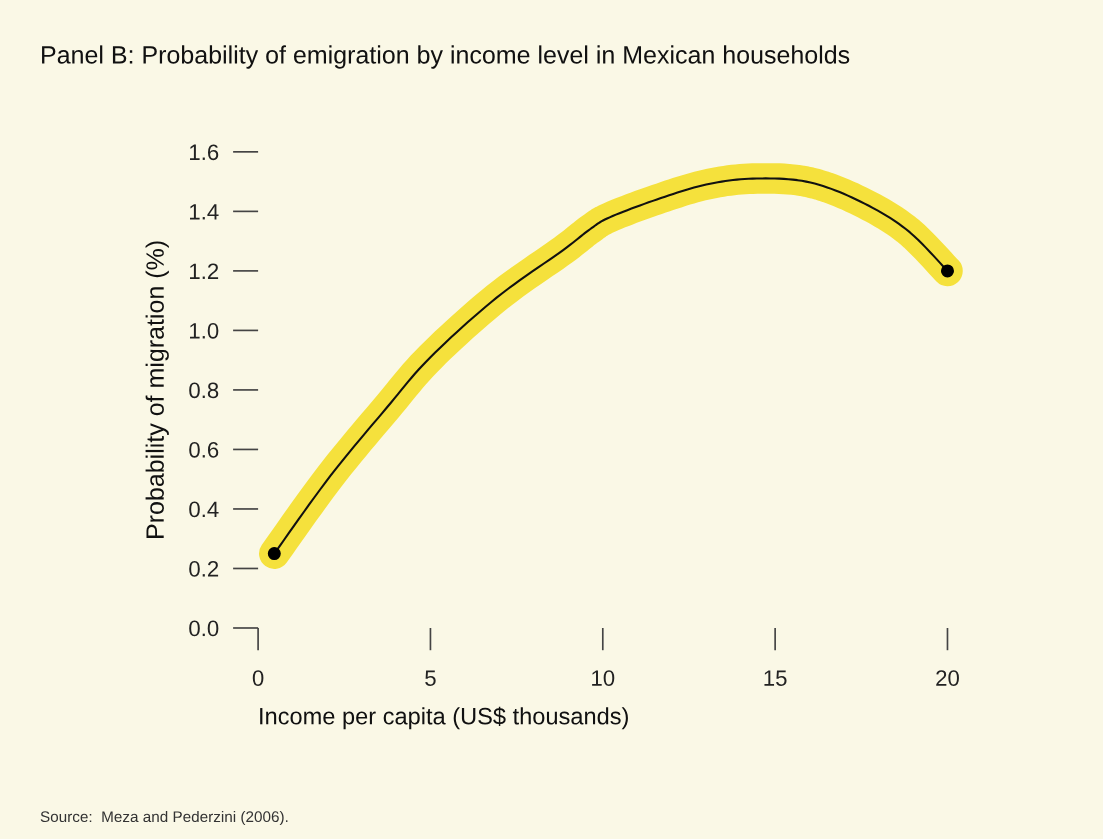 The height and width of the screenshot is (839, 1103). What do you see at coordinates (204, 330) in the screenshot?
I see `y-tick-label: 1.0` at bounding box center [204, 330].